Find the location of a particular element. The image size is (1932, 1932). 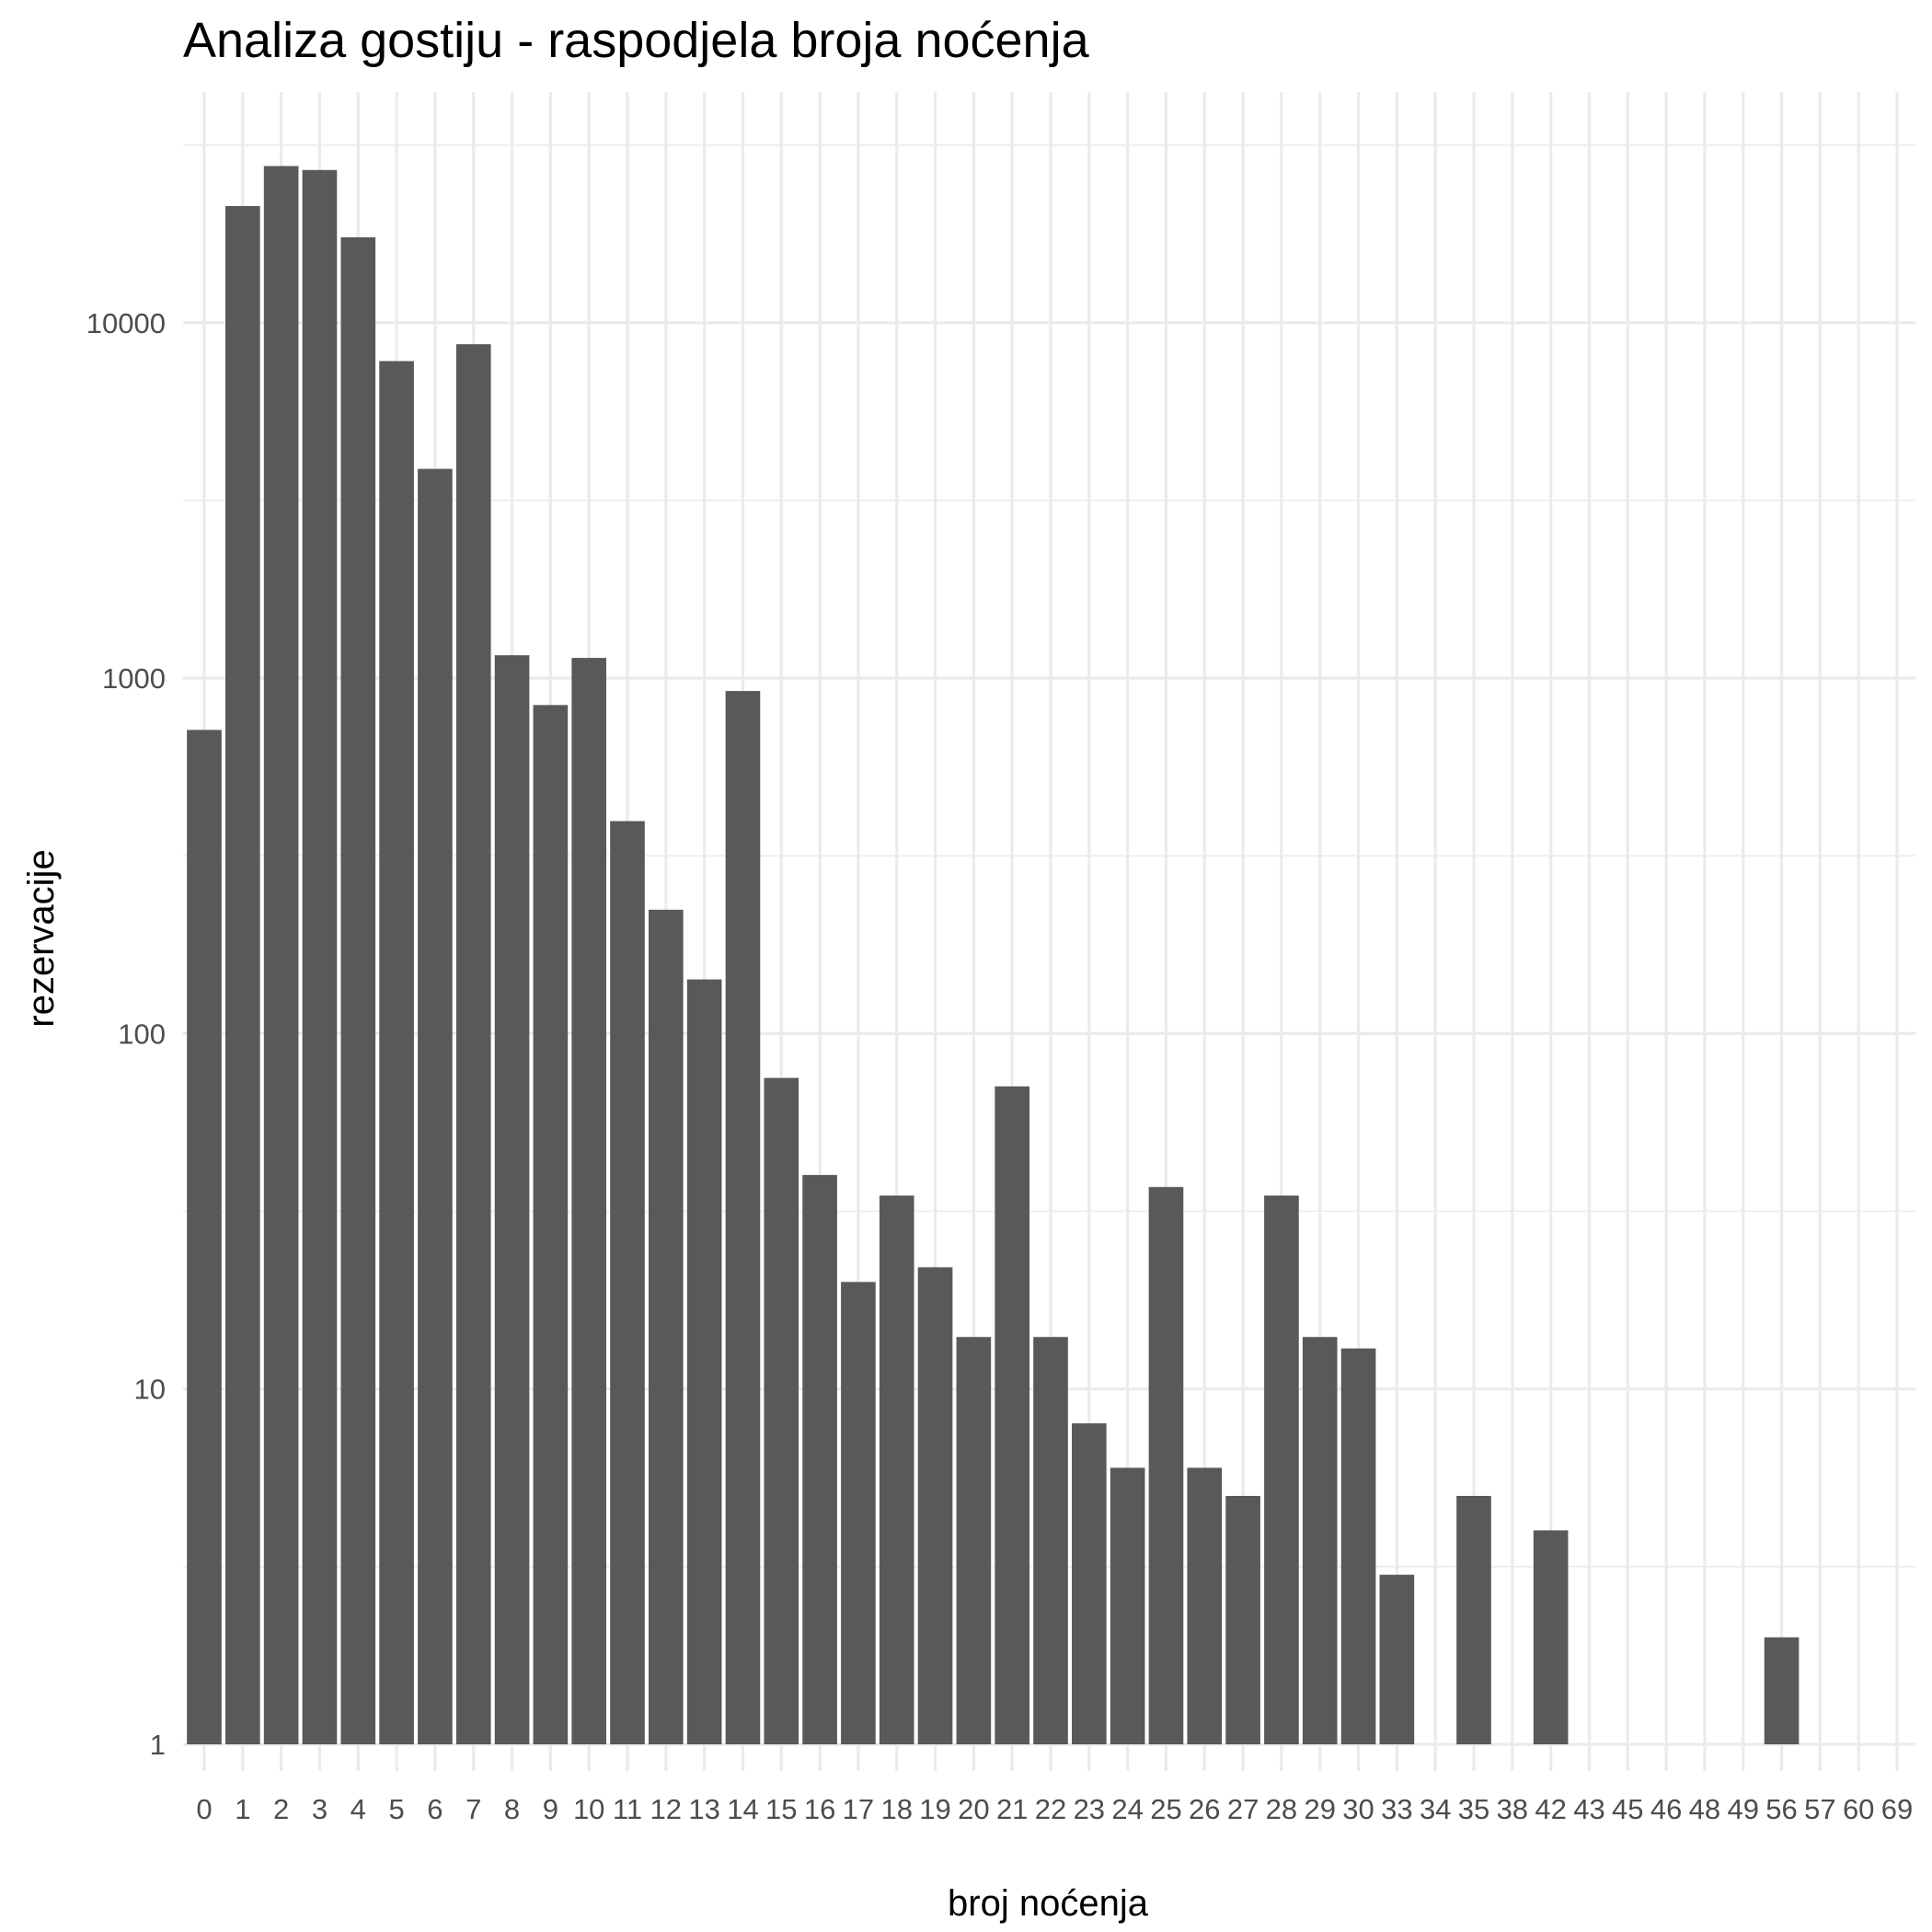

x-tick-label: 22 is located at coordinates (1050, 1809).